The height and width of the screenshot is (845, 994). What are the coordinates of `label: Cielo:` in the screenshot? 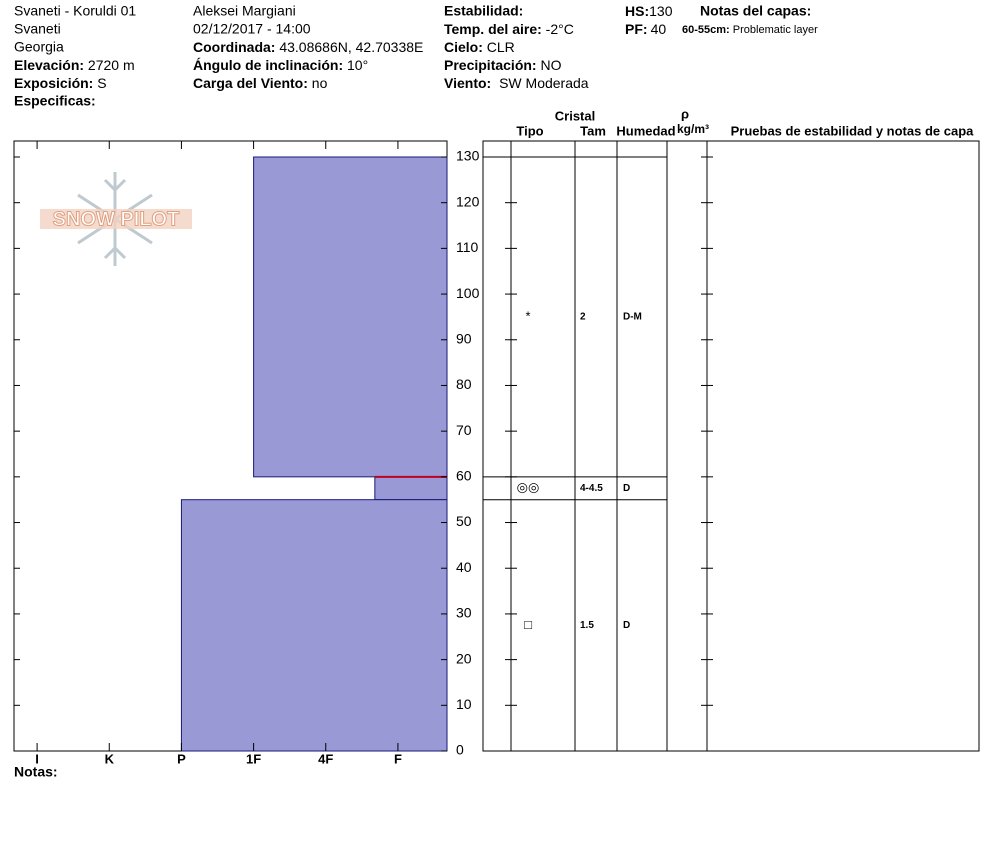 It's located at (463, 47).